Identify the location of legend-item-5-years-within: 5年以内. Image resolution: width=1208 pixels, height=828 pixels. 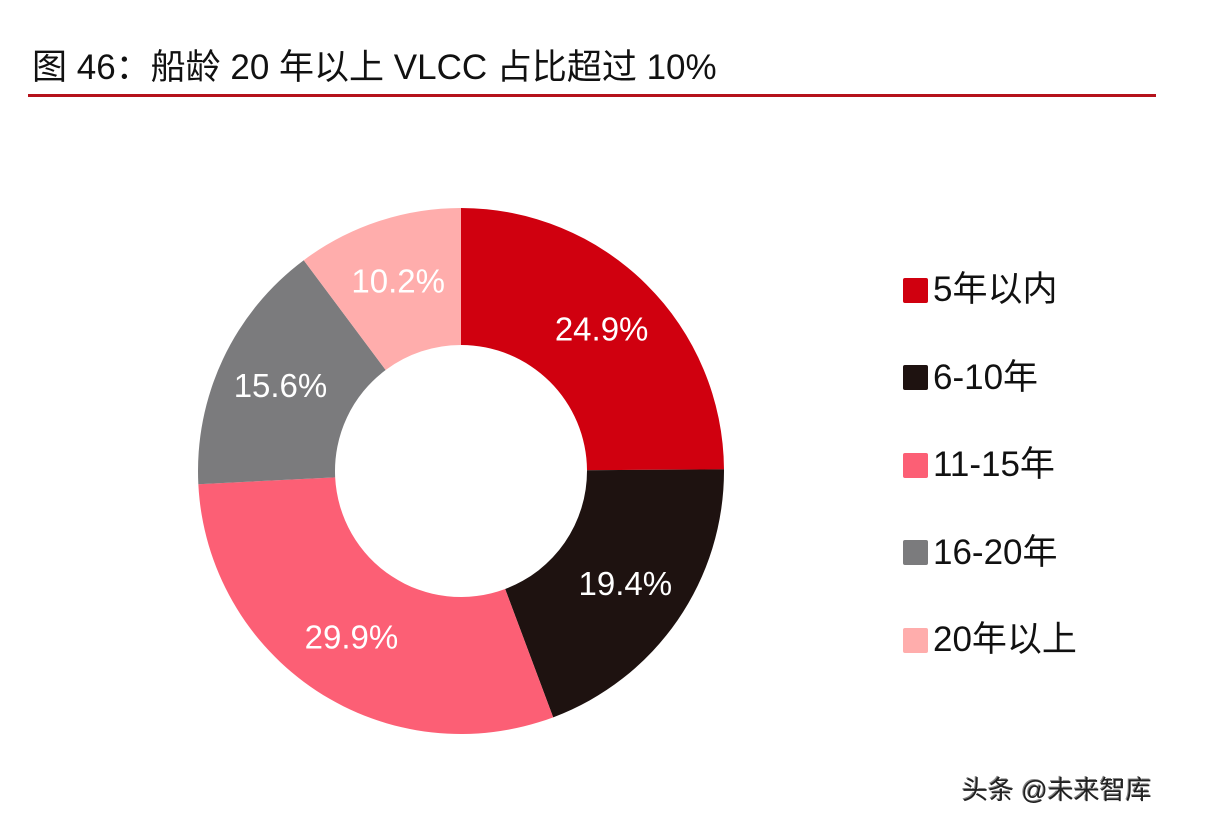
(990, 290).